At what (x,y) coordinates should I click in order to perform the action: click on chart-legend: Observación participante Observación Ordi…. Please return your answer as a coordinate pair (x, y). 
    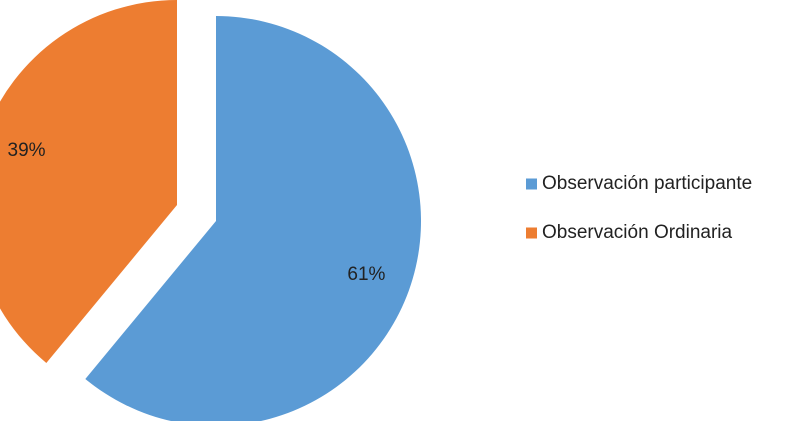
    Looking at the image, I should click on (639, 208).